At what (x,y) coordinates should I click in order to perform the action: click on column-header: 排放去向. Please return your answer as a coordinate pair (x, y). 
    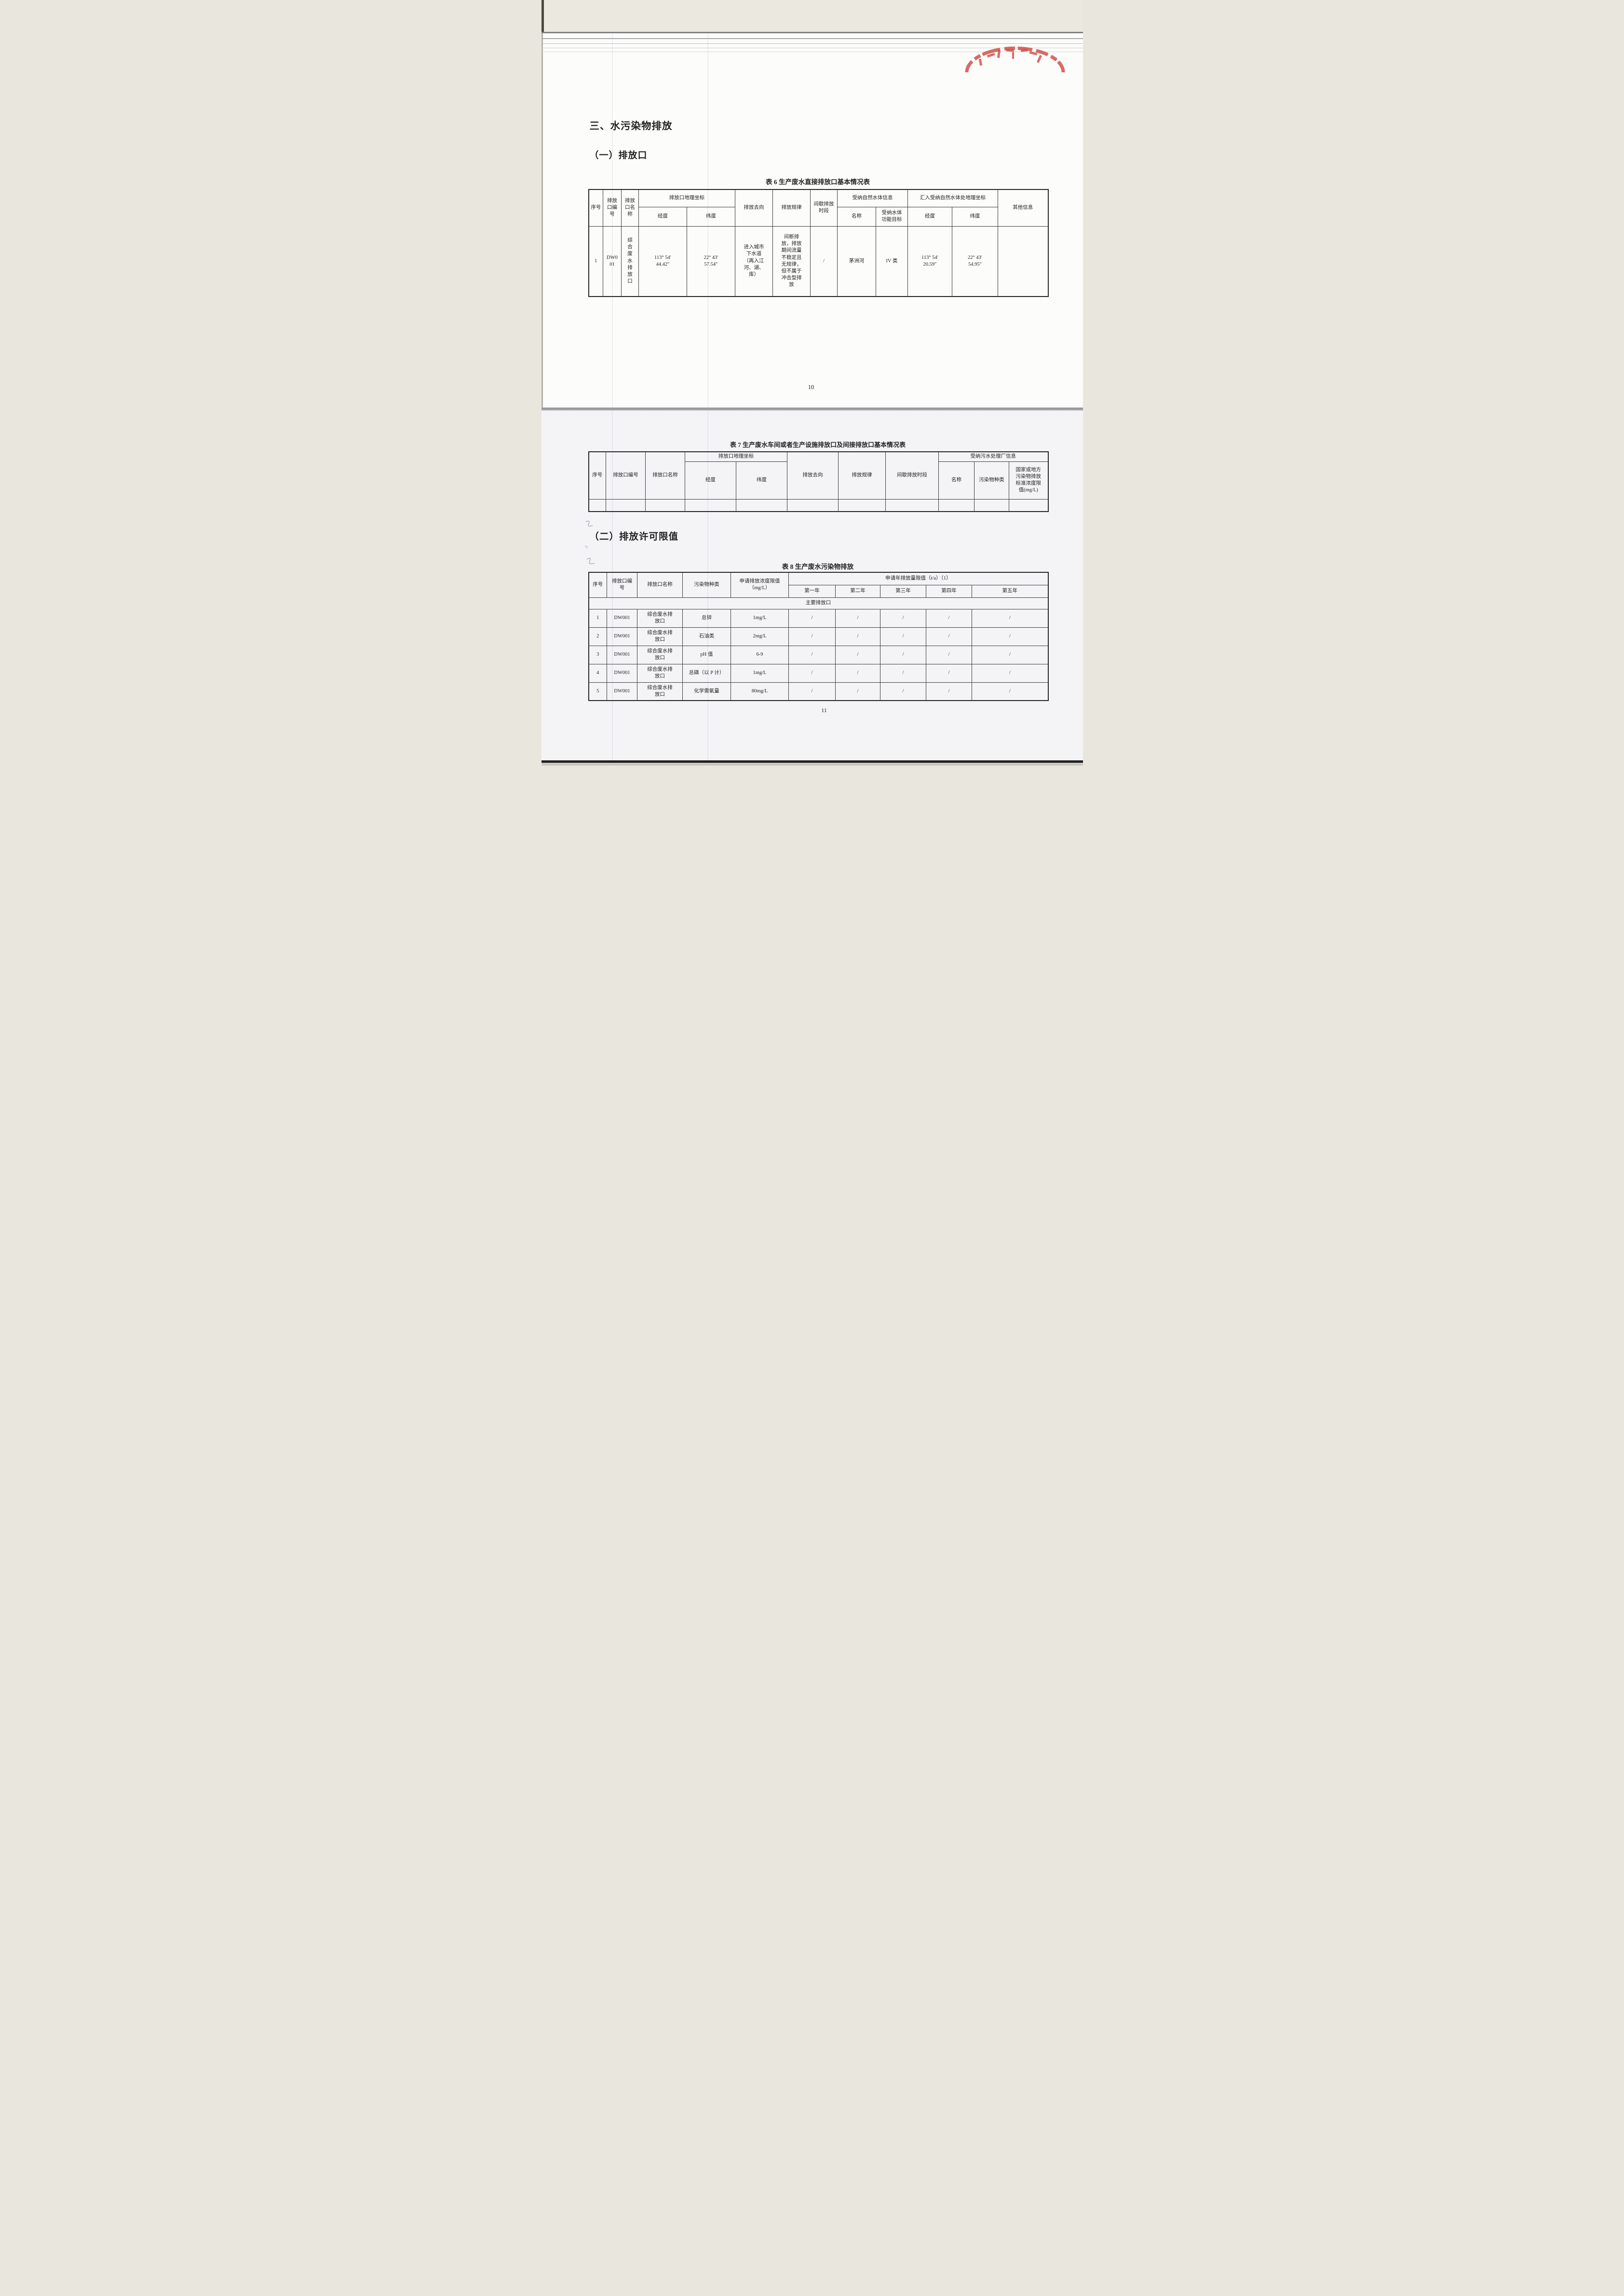
    Looking at the image, I should click on (813, 475).